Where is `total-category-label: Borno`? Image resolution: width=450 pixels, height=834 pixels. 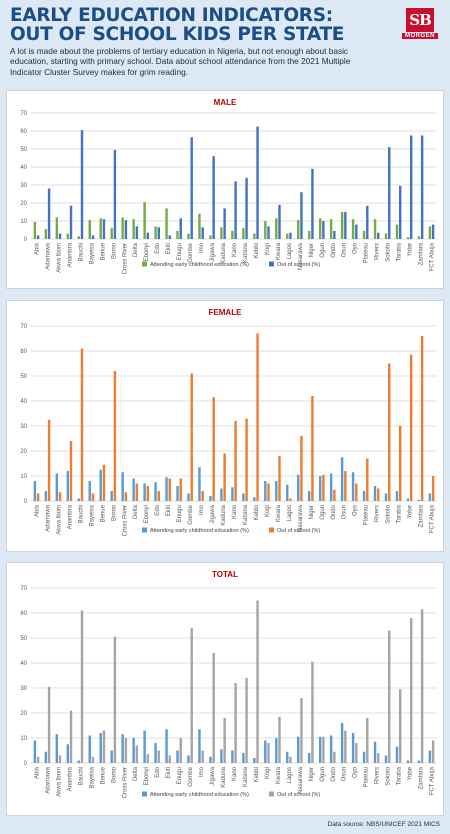
total-category-label: Borno is located at coordinates (114, 774).